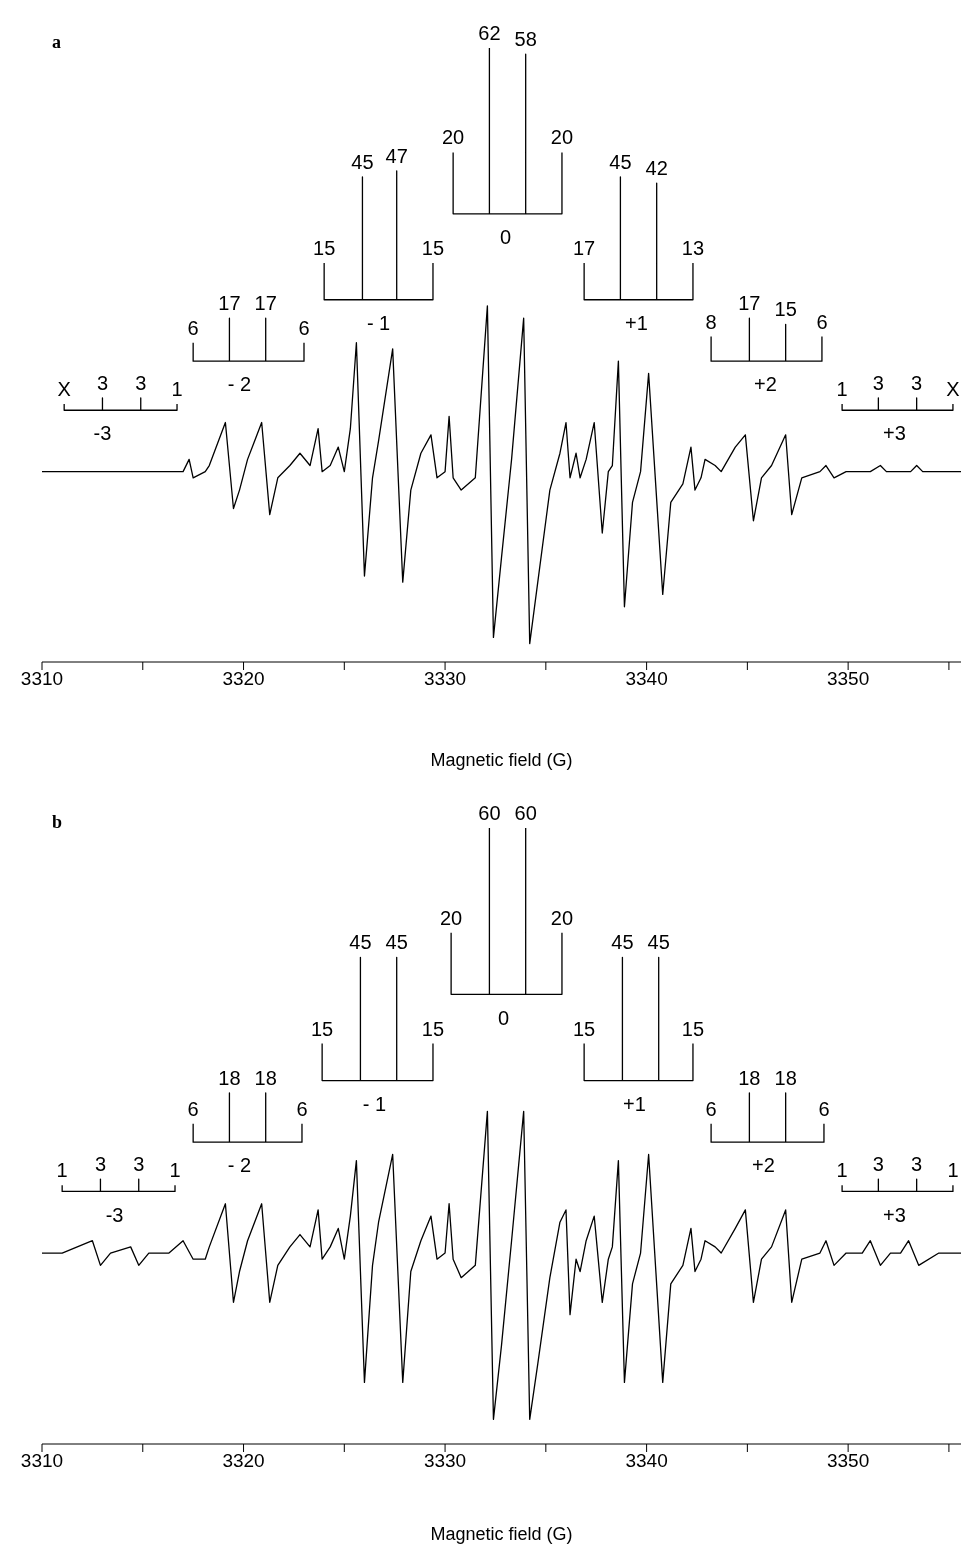 The width and height of the screenshot is (961, 1562). What do you see at coordinates (56, 42) in the screenshot?
I see `chart-title: a` at bounding box center [56, 42].